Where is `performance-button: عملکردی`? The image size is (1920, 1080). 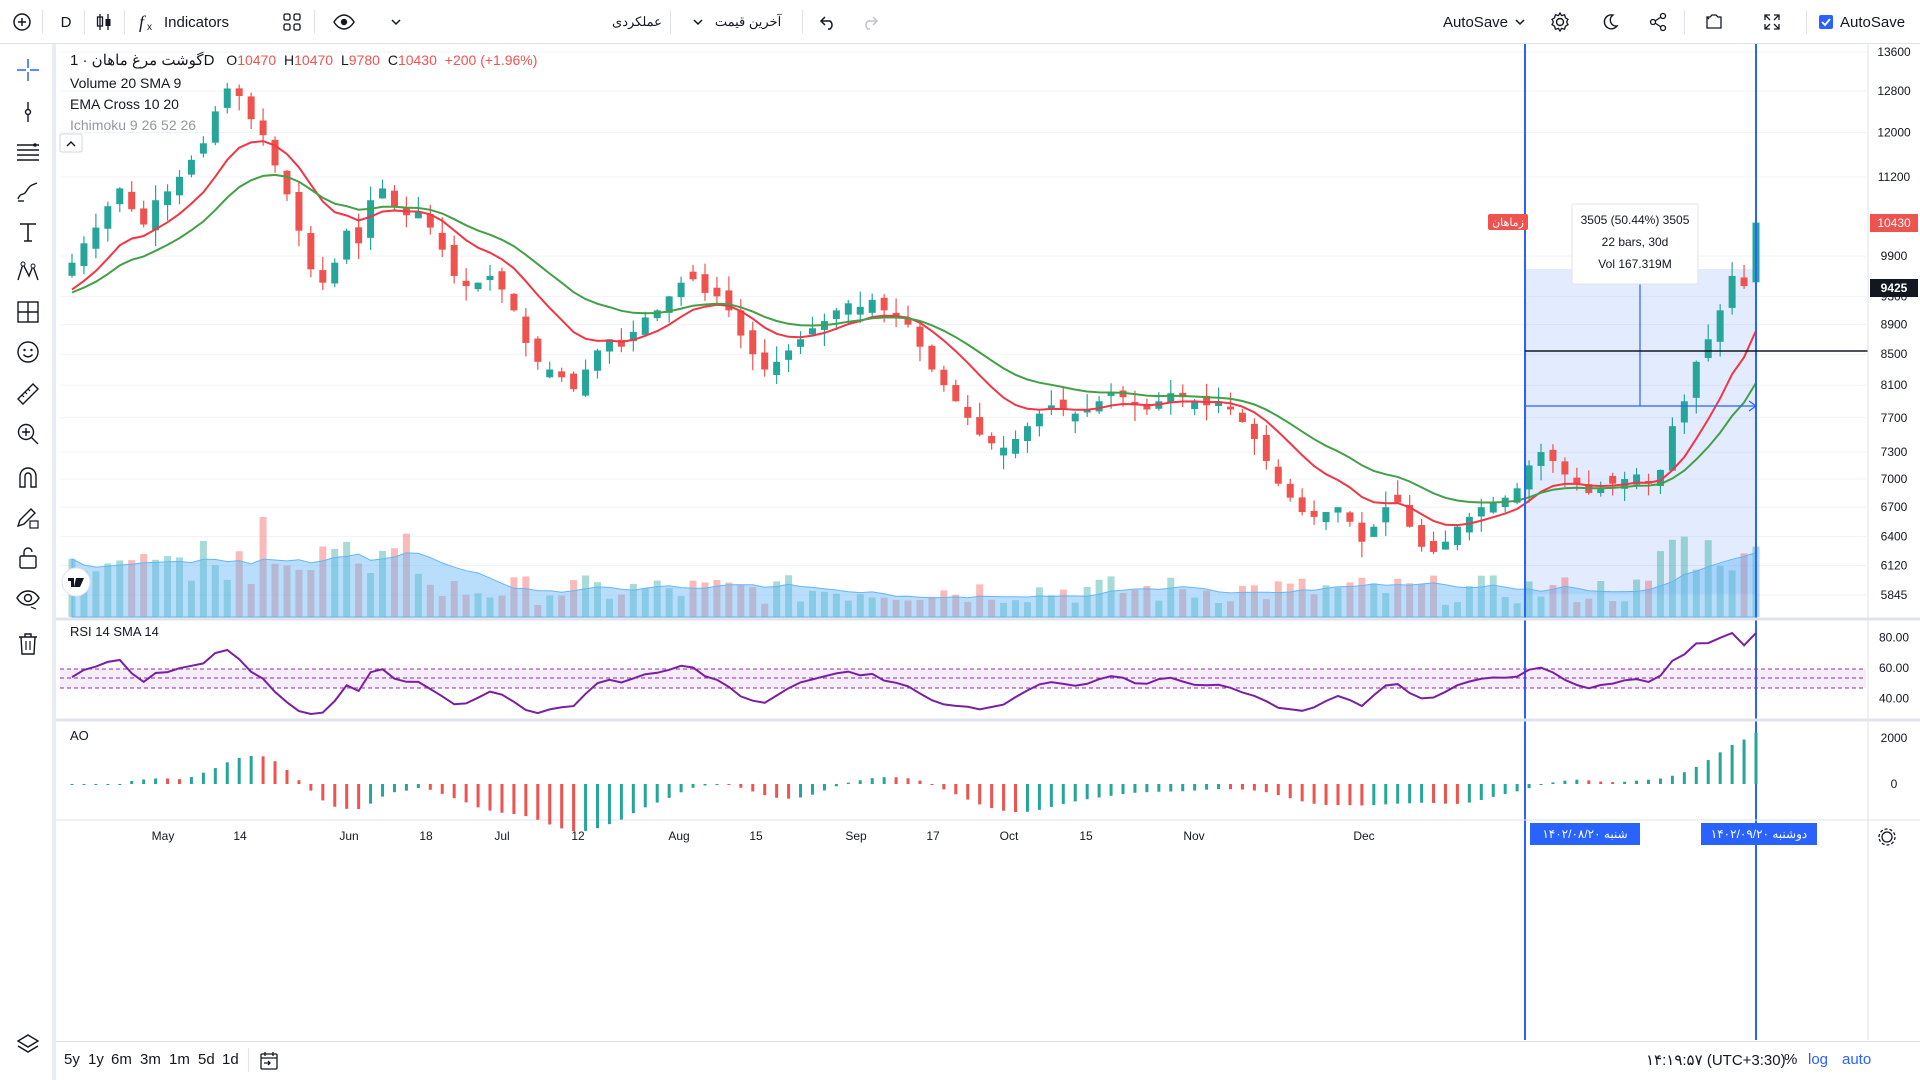 performance-button: عملکردی is located at coordinates (637, 21).